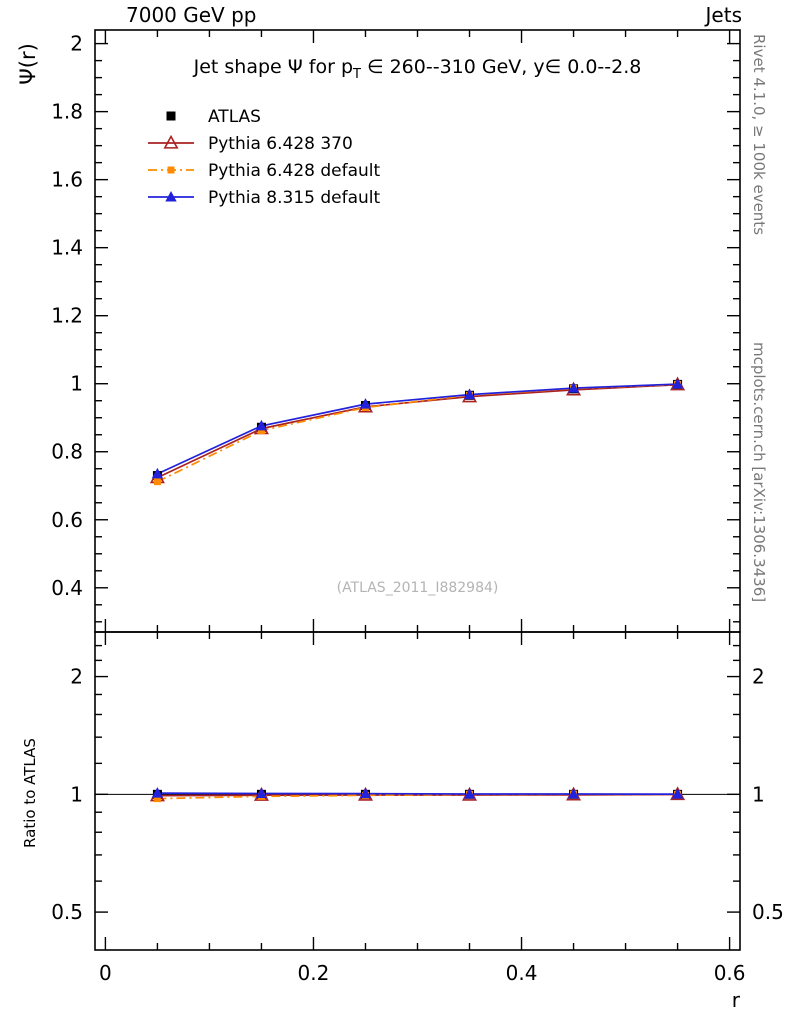 The height and width of the screenshot is (1024, 786). I want to click on plot-title-text: Jet shape Ψ for p, so click(273, 67).